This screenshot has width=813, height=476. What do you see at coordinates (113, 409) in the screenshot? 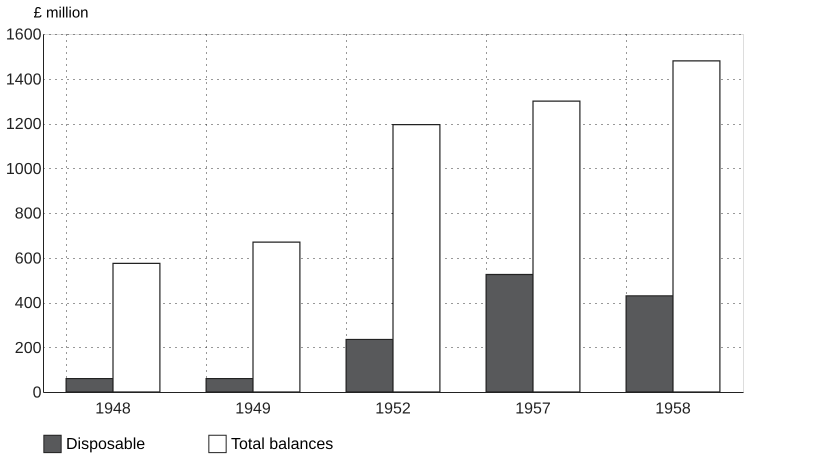
I see `x-tick-label: 1948` at bounding box center [113, 409].